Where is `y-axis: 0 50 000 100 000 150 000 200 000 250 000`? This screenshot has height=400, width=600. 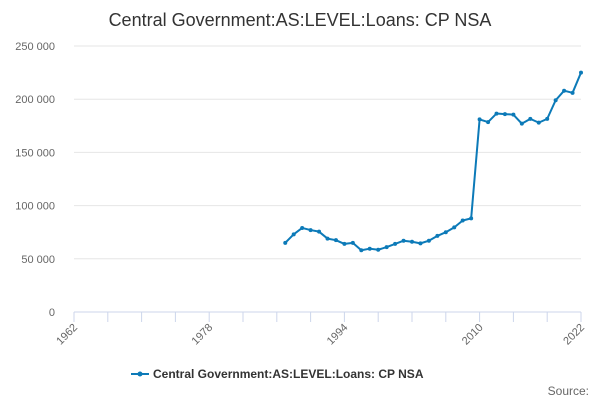 y-axis: 0 50 000 100 000 150 000 200 000 250 000 is located at coordinates (35, 180).